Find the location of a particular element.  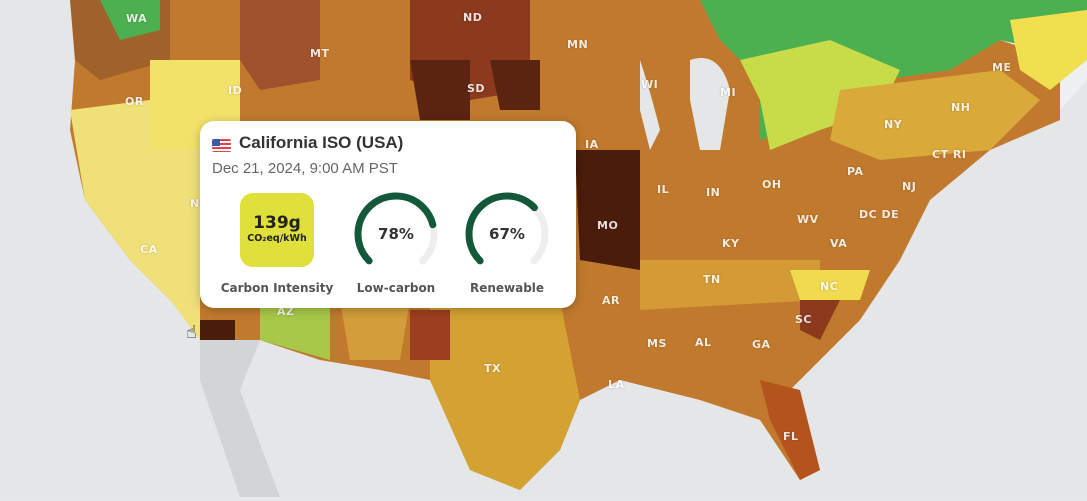

state-label: OR is located at coordinates (134, 101).